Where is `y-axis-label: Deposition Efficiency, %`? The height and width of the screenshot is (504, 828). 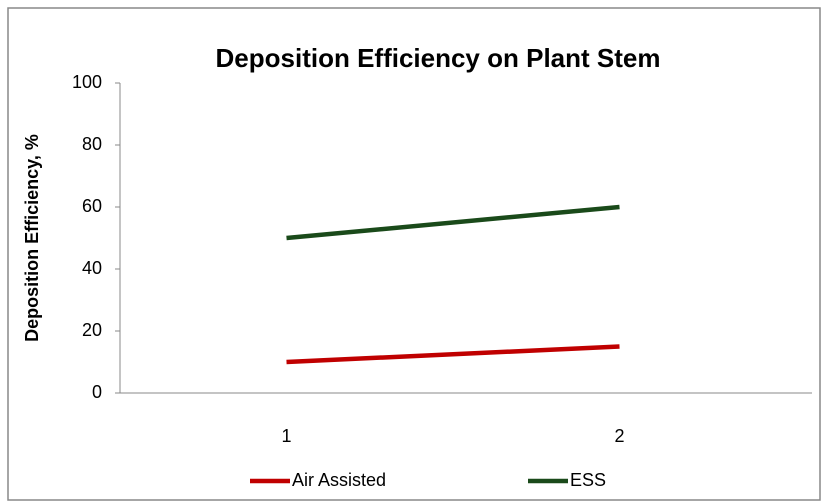 y-axis-label: Deposition Efficiency, % is located at coordinates (32, 238).